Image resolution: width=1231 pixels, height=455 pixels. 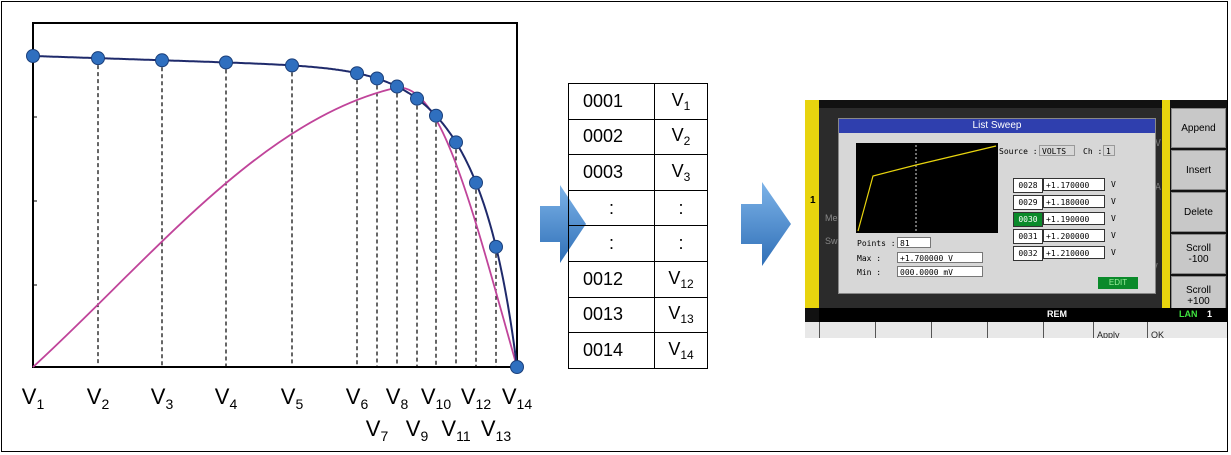 What do you see at coordinates (292, 398) in the screenshot?
I see `voltage-label: V5` at bounding box center [292, 398].